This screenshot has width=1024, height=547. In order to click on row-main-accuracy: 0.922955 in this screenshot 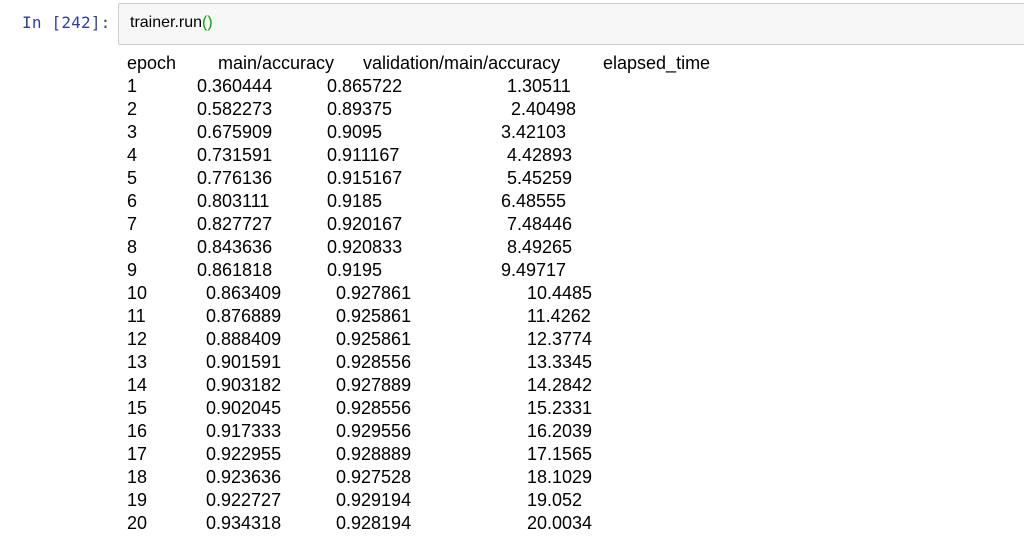, I will do `click(244, 454)`.